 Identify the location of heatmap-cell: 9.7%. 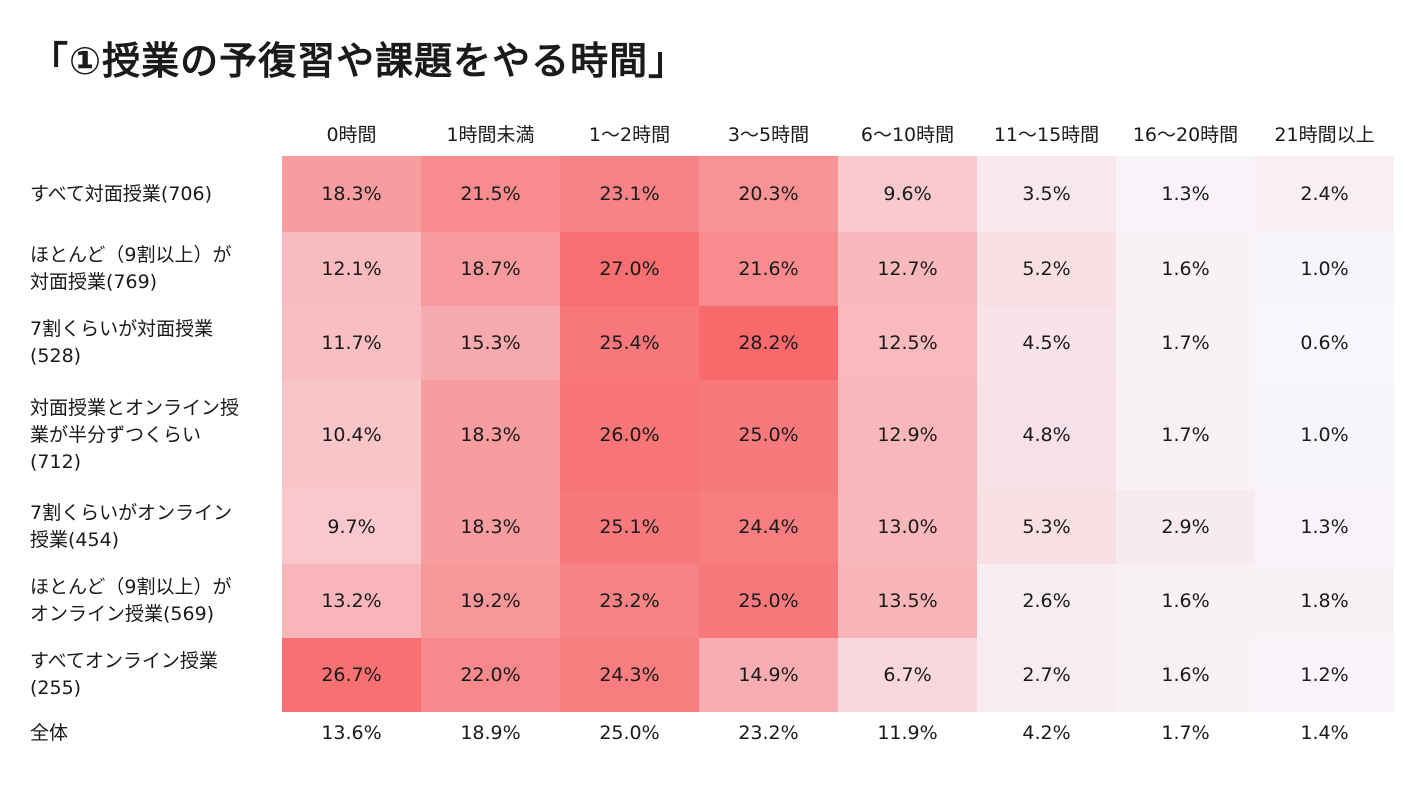
(351, 527).